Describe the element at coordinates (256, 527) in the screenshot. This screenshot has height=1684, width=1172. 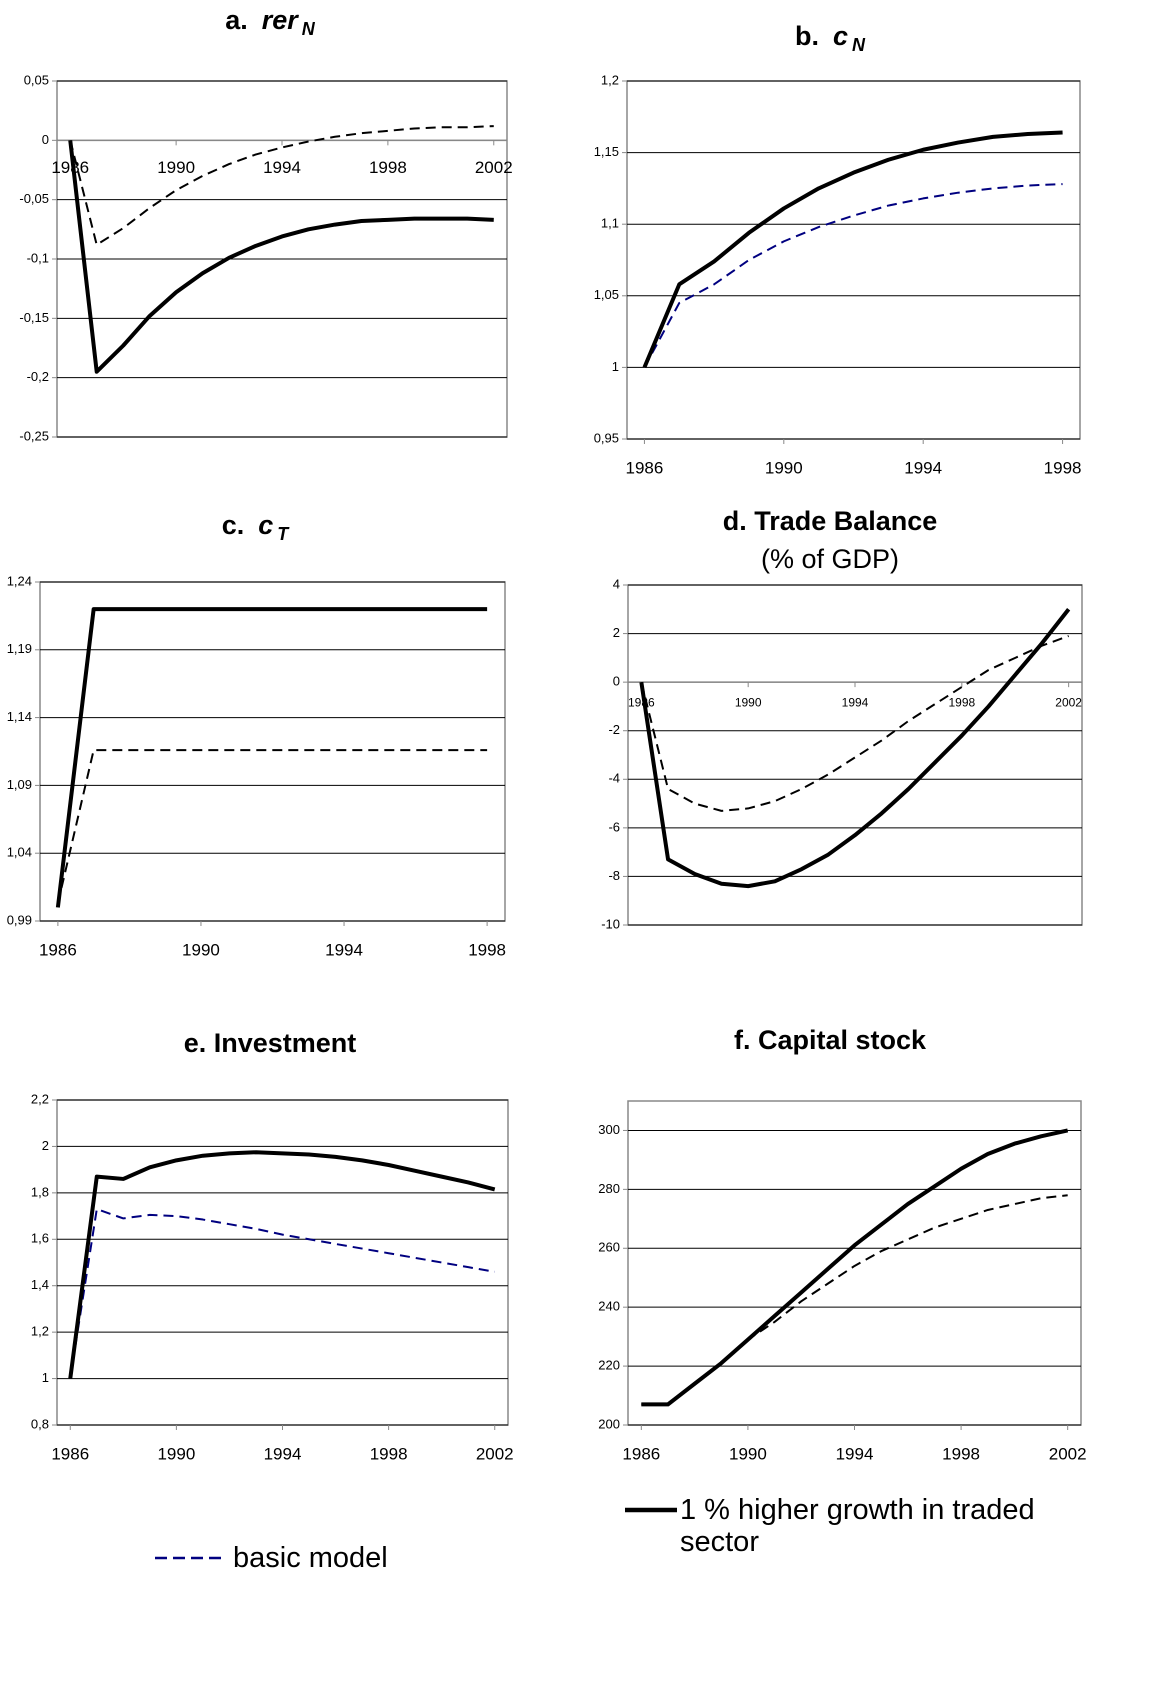
I see `chart-title: c. c T` at that location.